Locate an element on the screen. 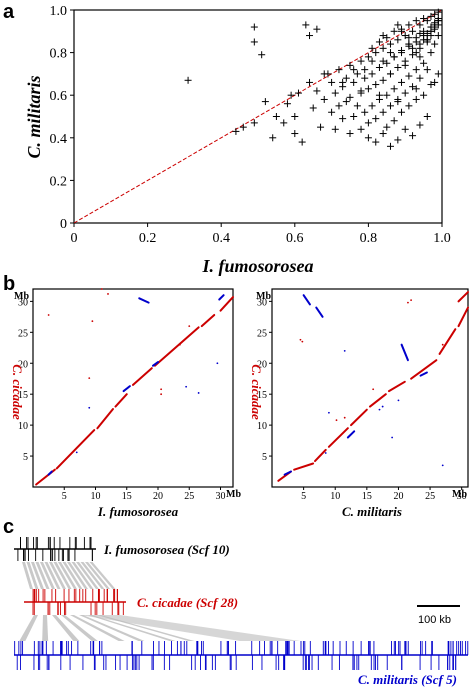 This screenshot has height=688, width=472. panel-b-right-x-unit: Mb is located at coordinates (459, 494).